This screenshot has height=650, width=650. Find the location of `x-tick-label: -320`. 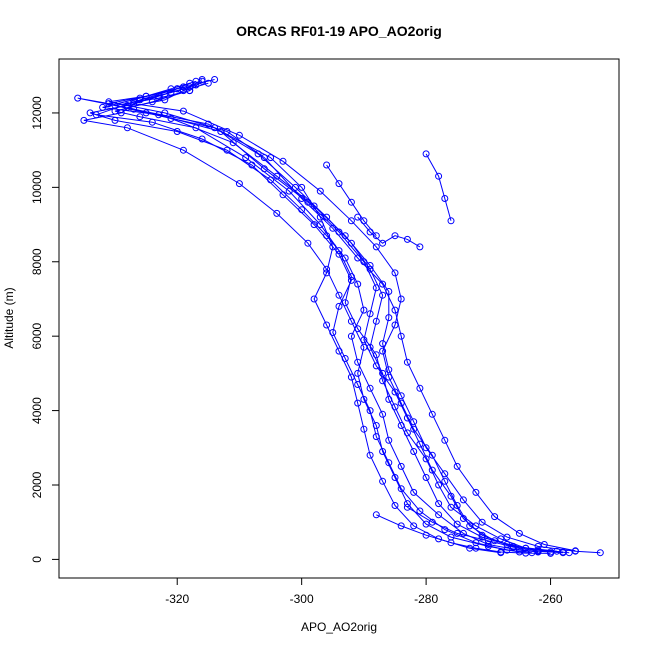

x-tick-label: -320 is located at coordinates (177, 599).